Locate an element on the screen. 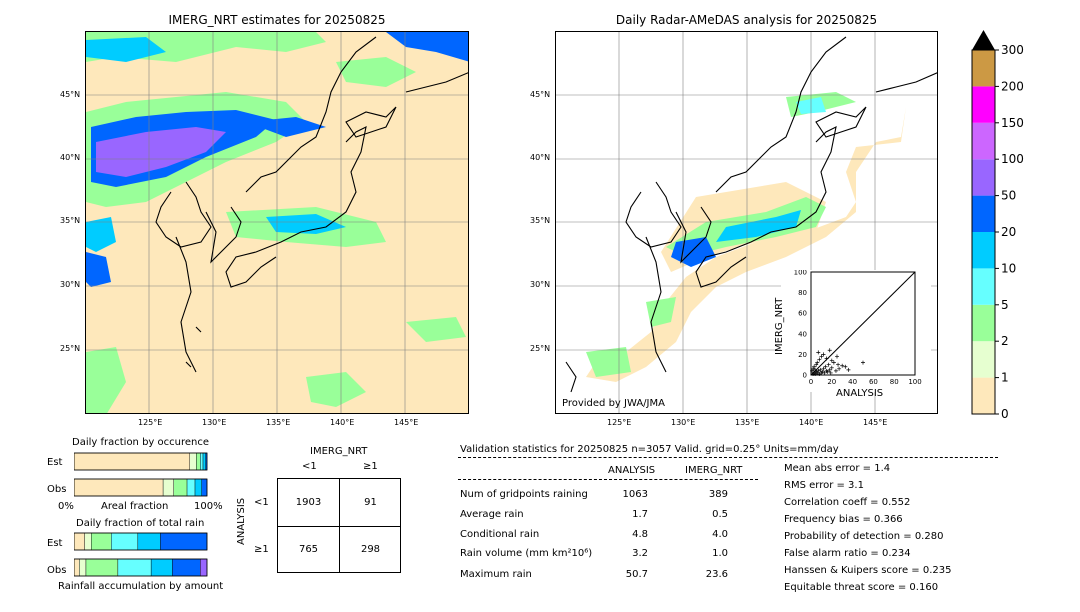  lat-label: 30°N is located at coordinates (70, 284).